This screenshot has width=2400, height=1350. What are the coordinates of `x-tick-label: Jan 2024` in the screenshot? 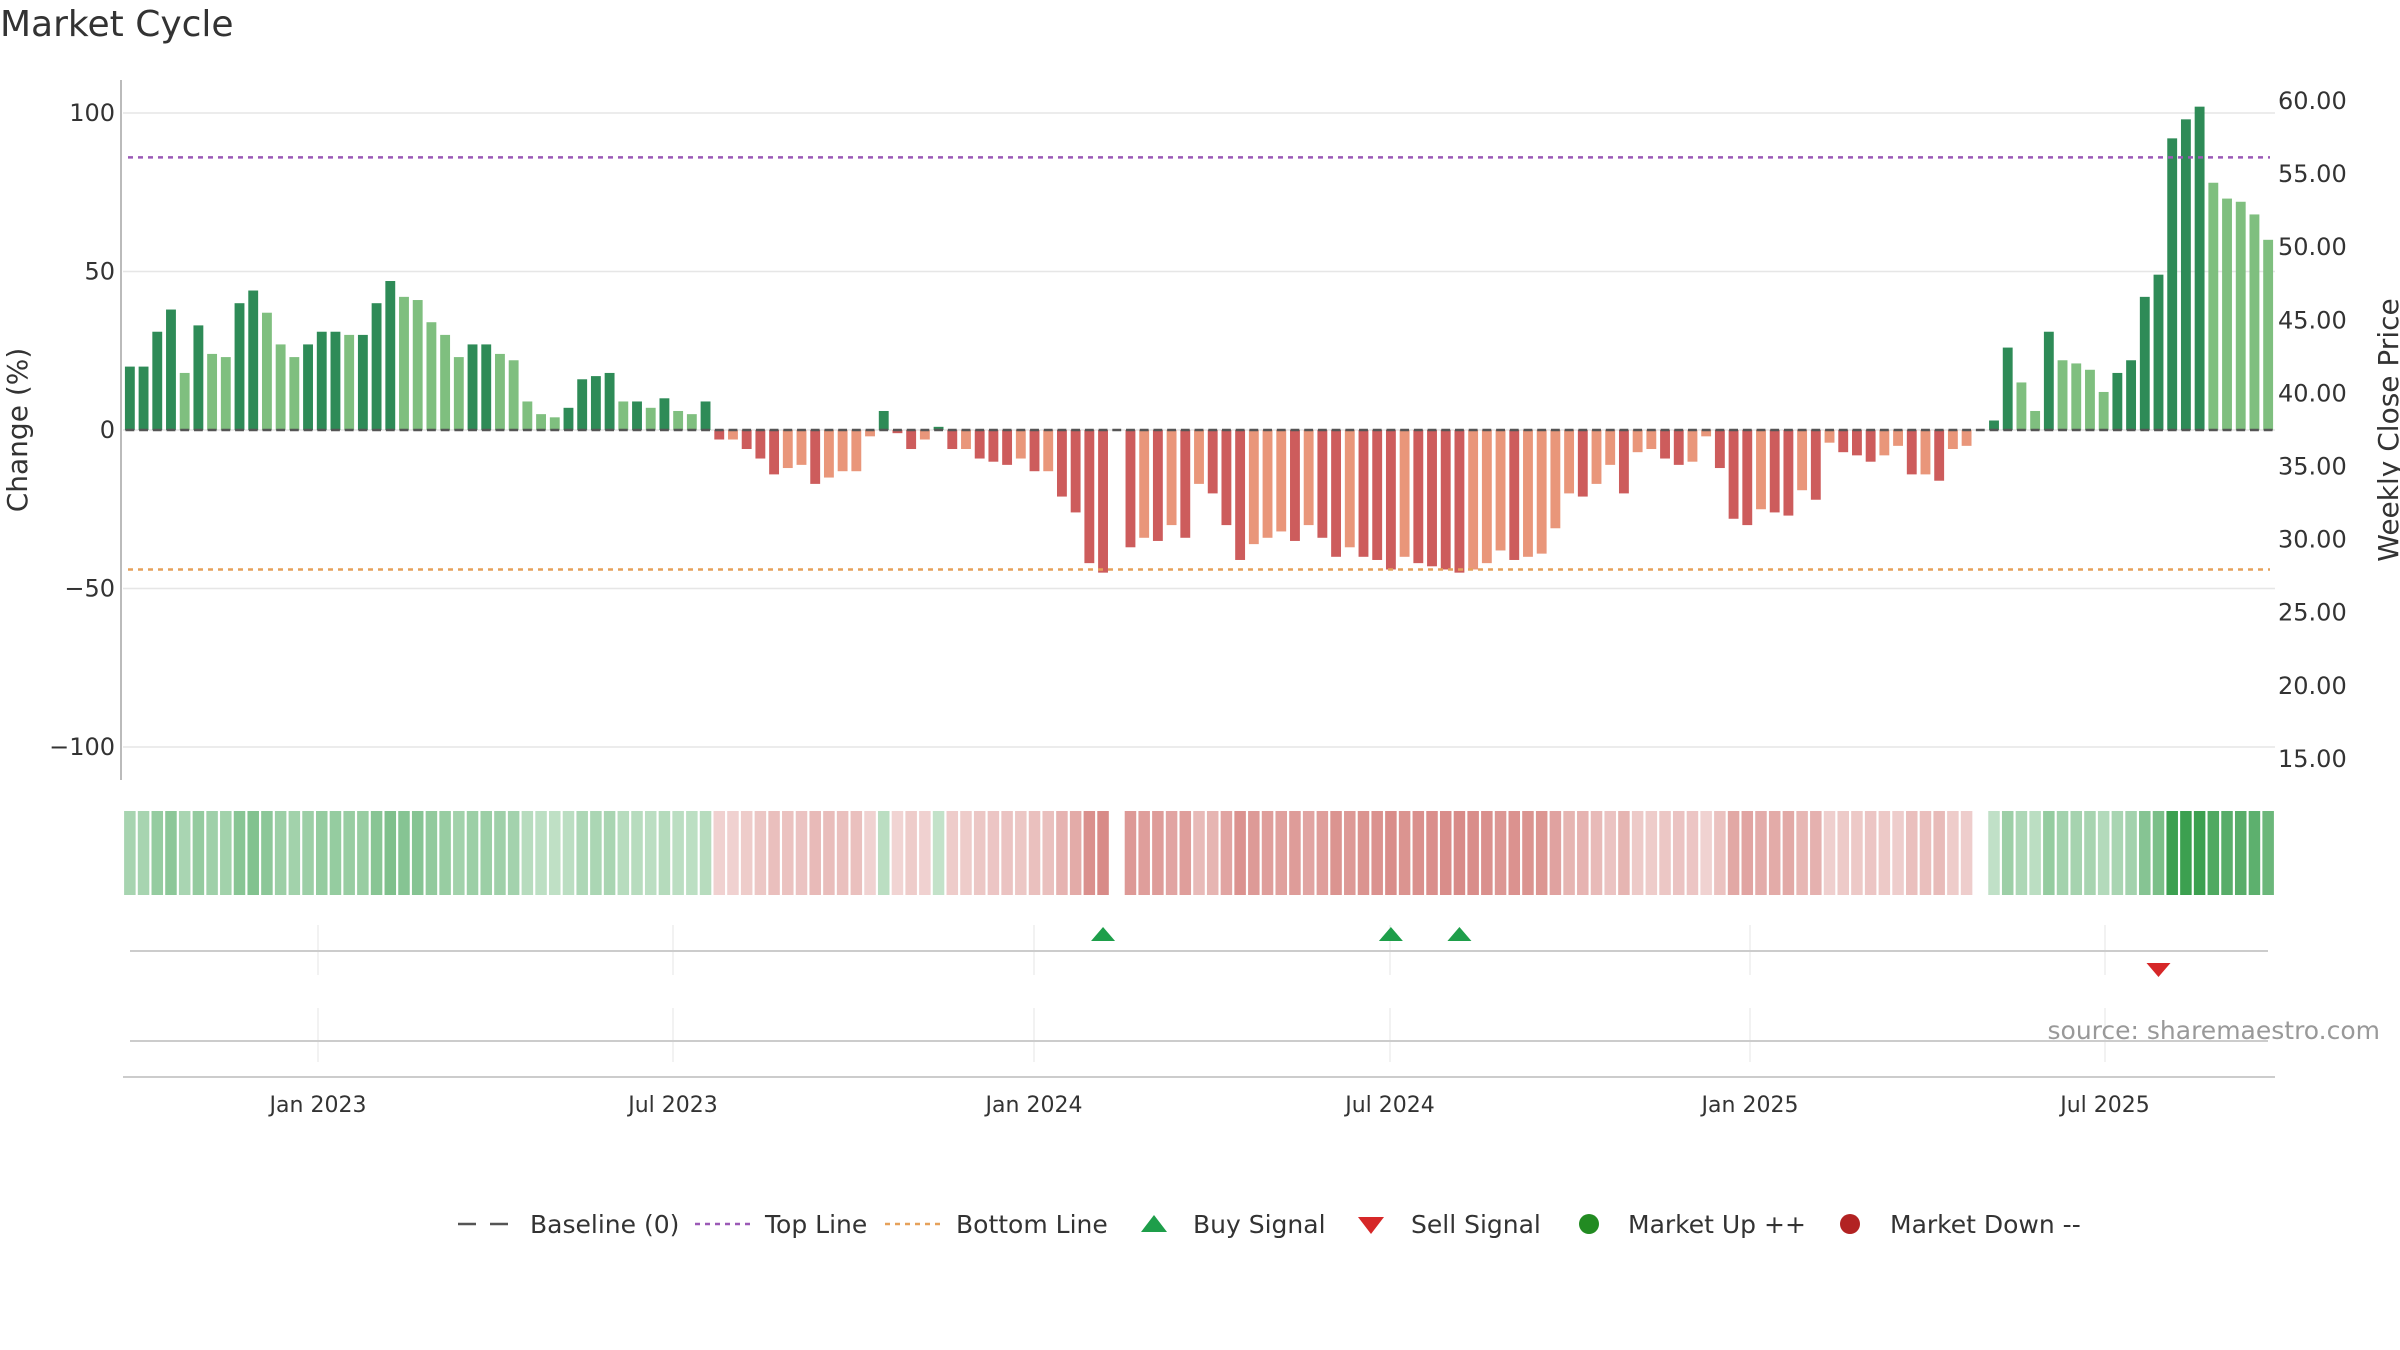 It's located at (1033, 1105).